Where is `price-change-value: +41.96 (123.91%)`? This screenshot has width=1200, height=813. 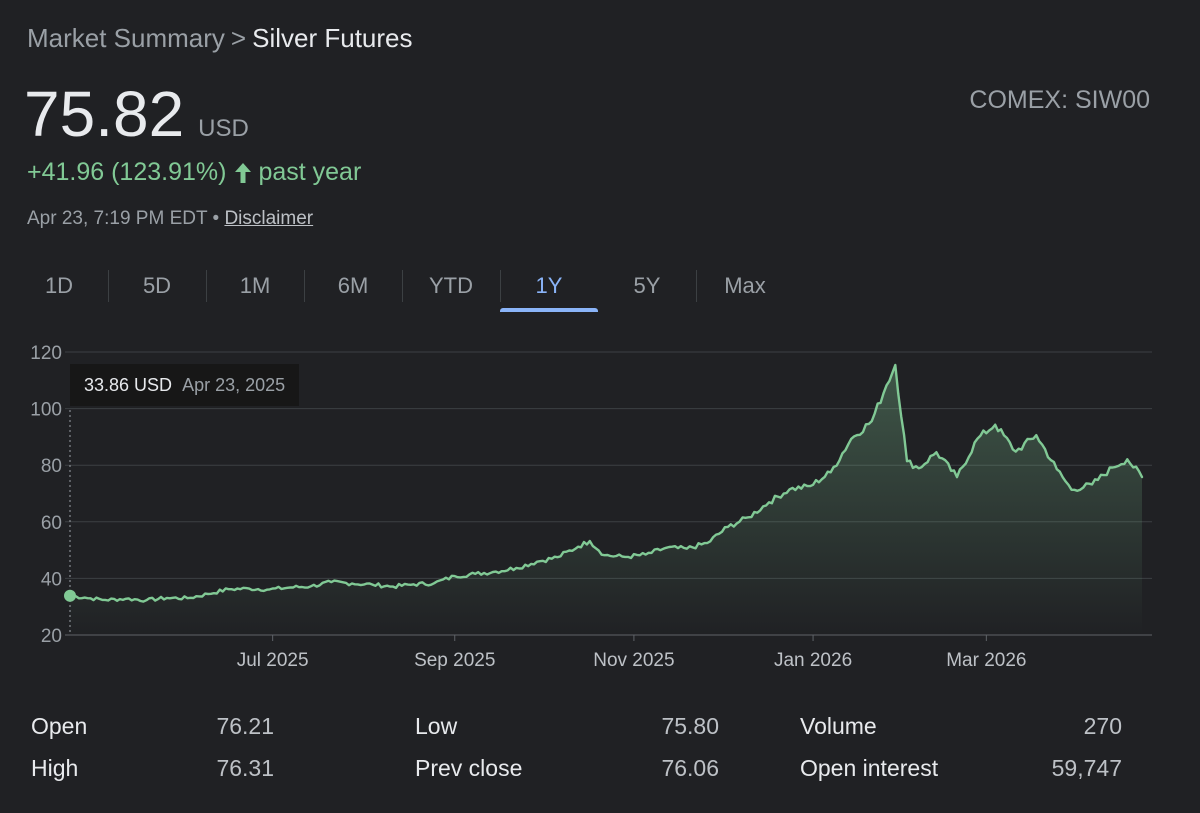 price-change-value: +41.96 (123.91%) is located at coordinates (127, 172).